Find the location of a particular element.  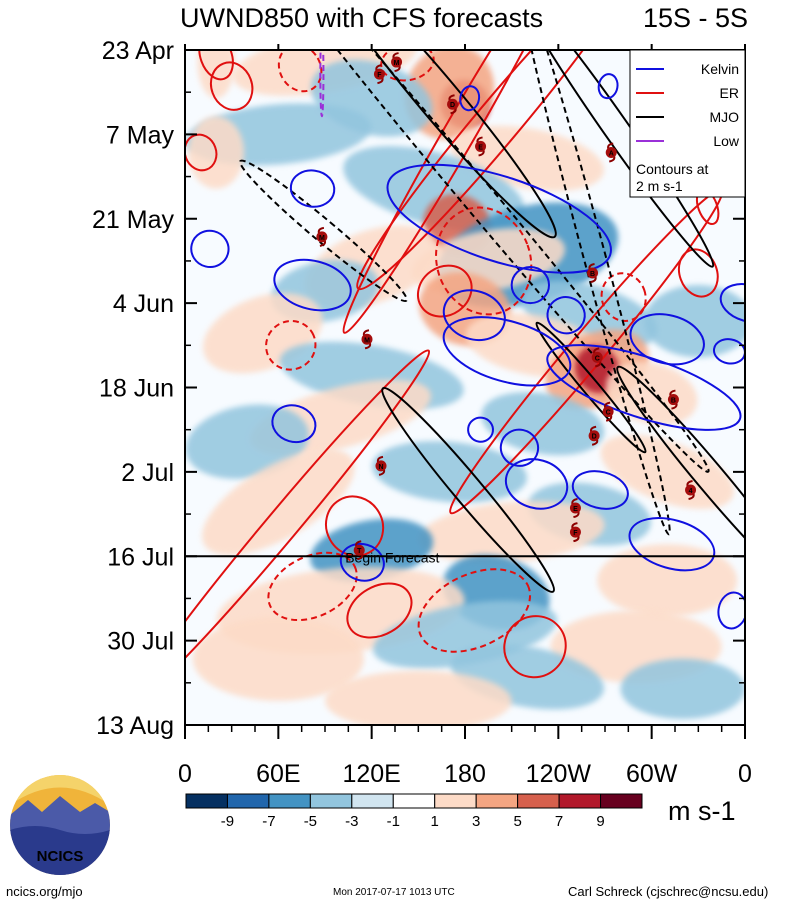

cyclone-marker-5: M is located at coordinates (322, 236).